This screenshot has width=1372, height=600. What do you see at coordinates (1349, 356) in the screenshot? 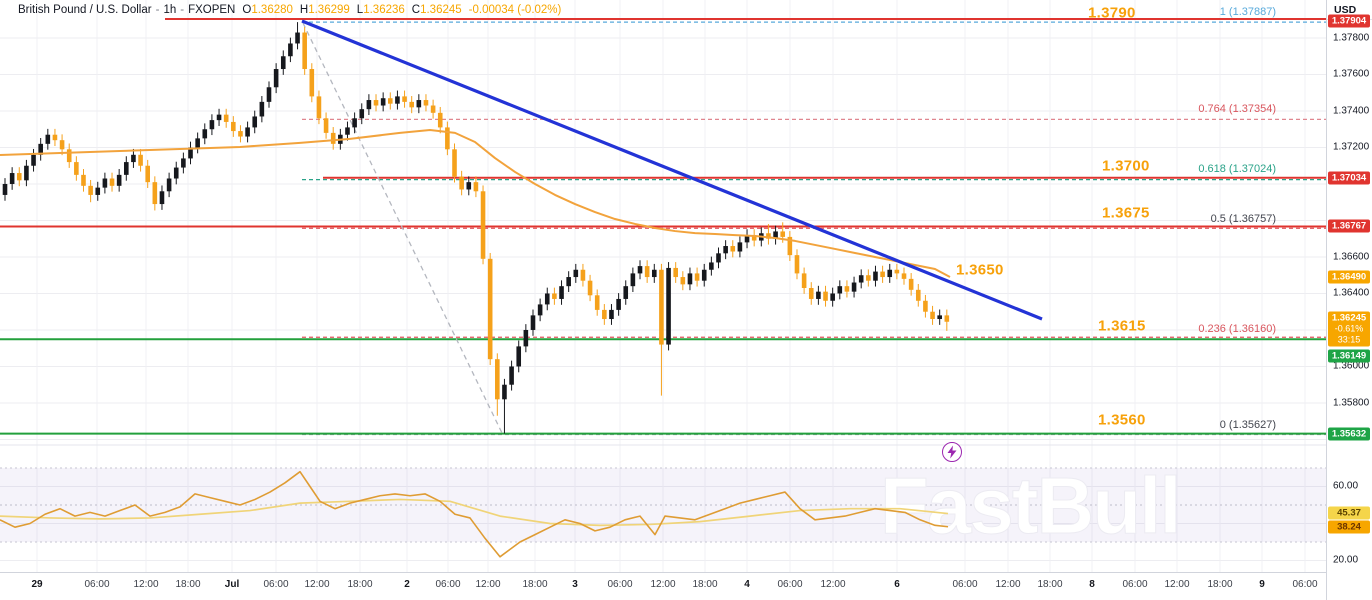
I see `price-axis-badge: 1.36149` at bounding box center [1349, 356].